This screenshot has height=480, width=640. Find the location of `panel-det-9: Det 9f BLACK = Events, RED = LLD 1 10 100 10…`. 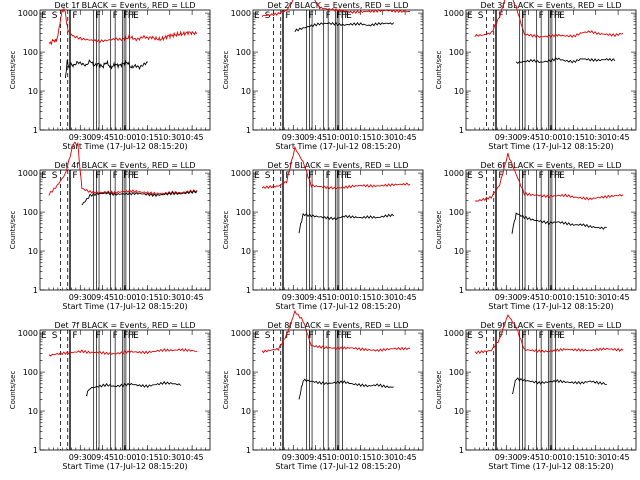

panel-det-9: Det 9f BLACK = Events, RED = LLD 1 10 100 10… is located at coordinates (536, 392).